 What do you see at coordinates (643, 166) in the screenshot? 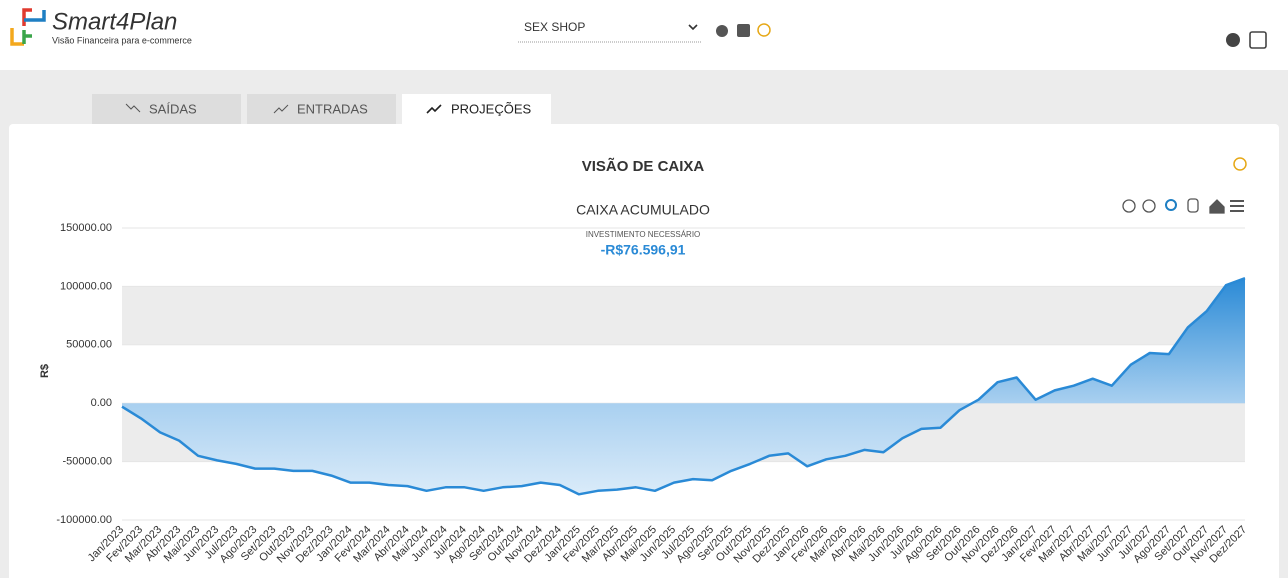
I see `card-title: VISÃO DE CAIXA` at bounding box center [643, 166].